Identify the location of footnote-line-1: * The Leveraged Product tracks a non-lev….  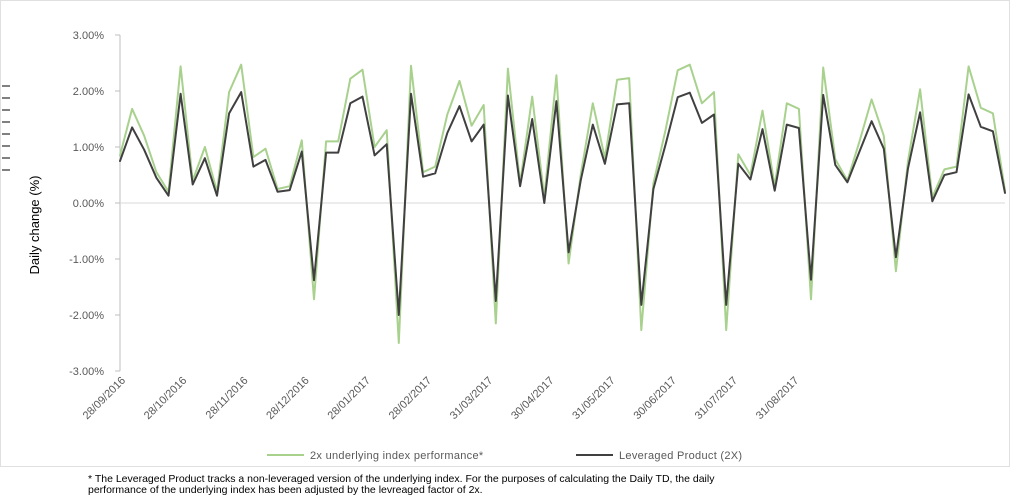
(401, 479).